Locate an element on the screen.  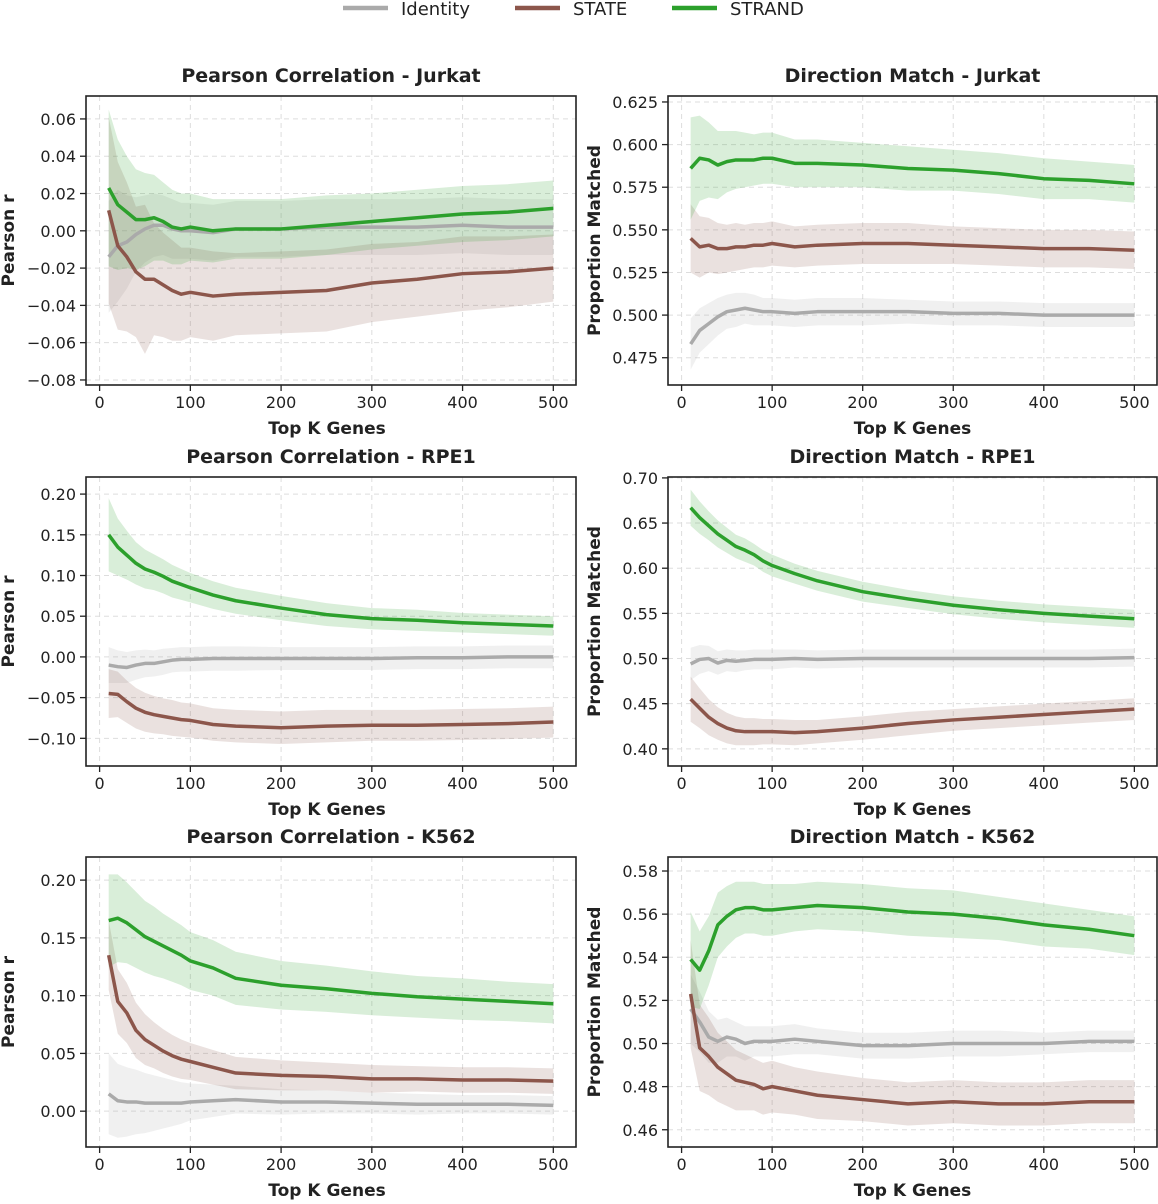
y-tick-label: 0.48 is located at coordinates (640, 1087).